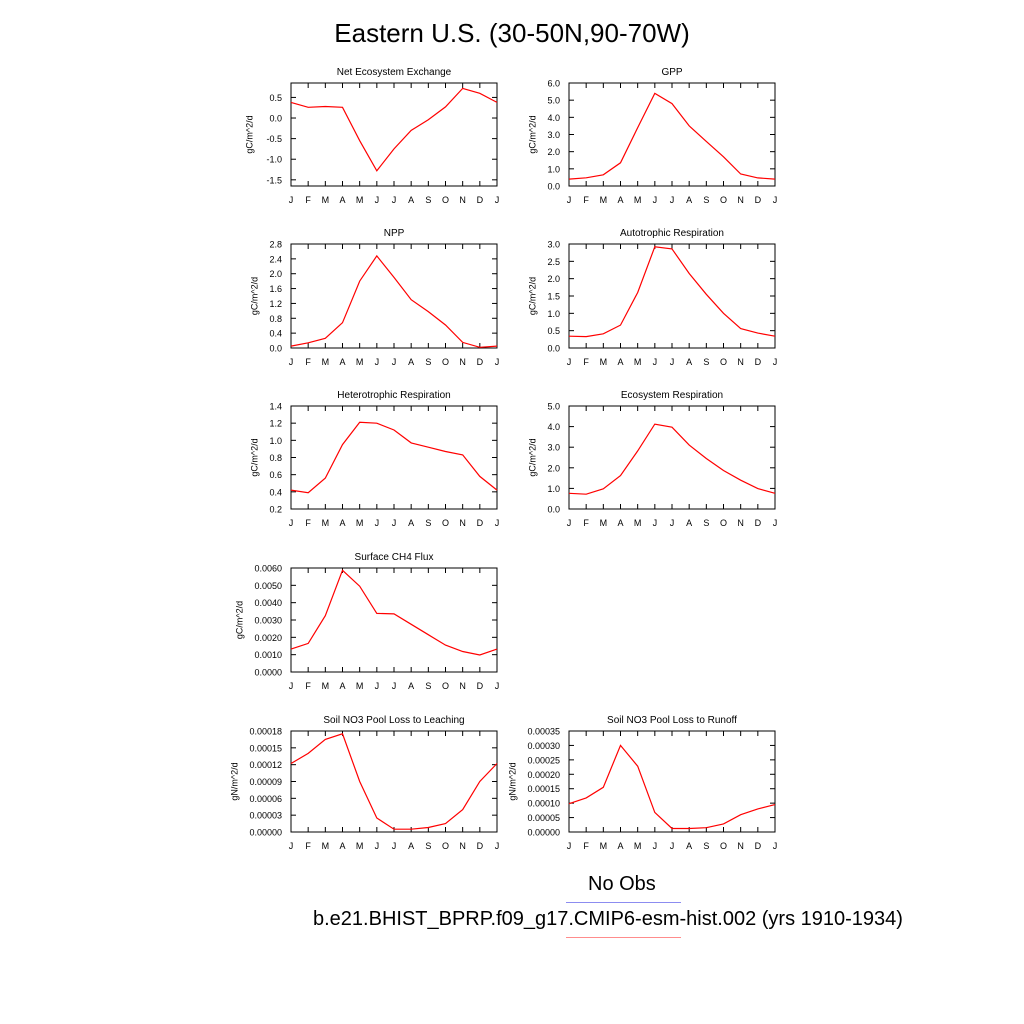 The height and width of the screenshot is (1024, 1024). I want to click on chart-2-xtick-label: M, so click(604, 200).